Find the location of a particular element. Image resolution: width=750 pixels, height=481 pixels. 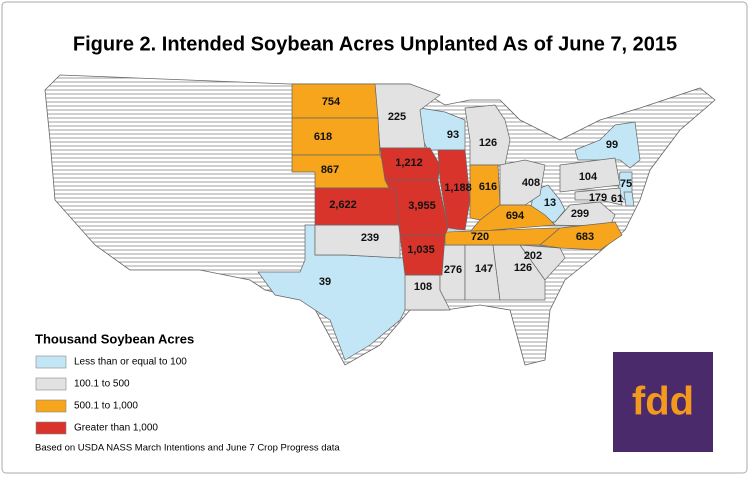

legend-title: Thousand Soybean Acres is located at coordinates (114, 338).